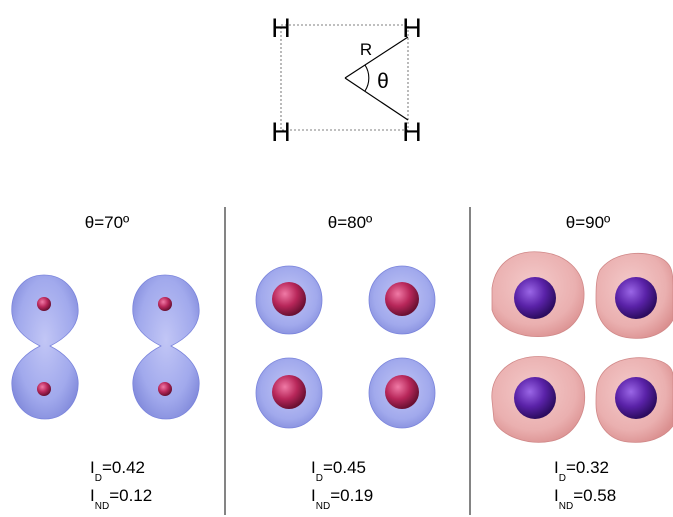 This screenshot has width=673, height=517. I want to click on density-dimer-left, so click(45, 347).